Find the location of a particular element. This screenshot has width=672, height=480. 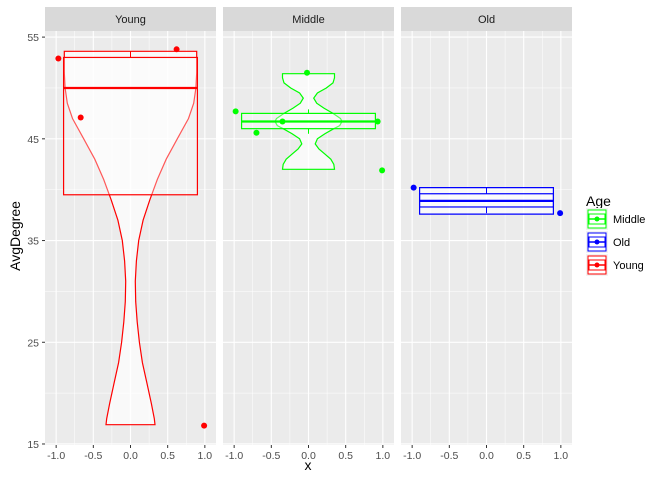

legend-label: Middle is located at coordinates (629, 220).